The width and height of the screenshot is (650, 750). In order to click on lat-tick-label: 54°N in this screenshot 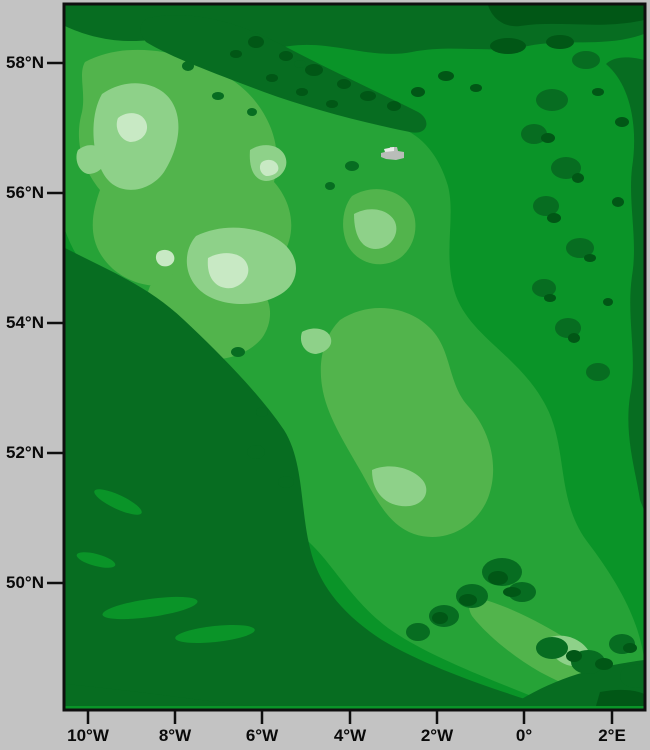, I will do `click(25, 322)`.